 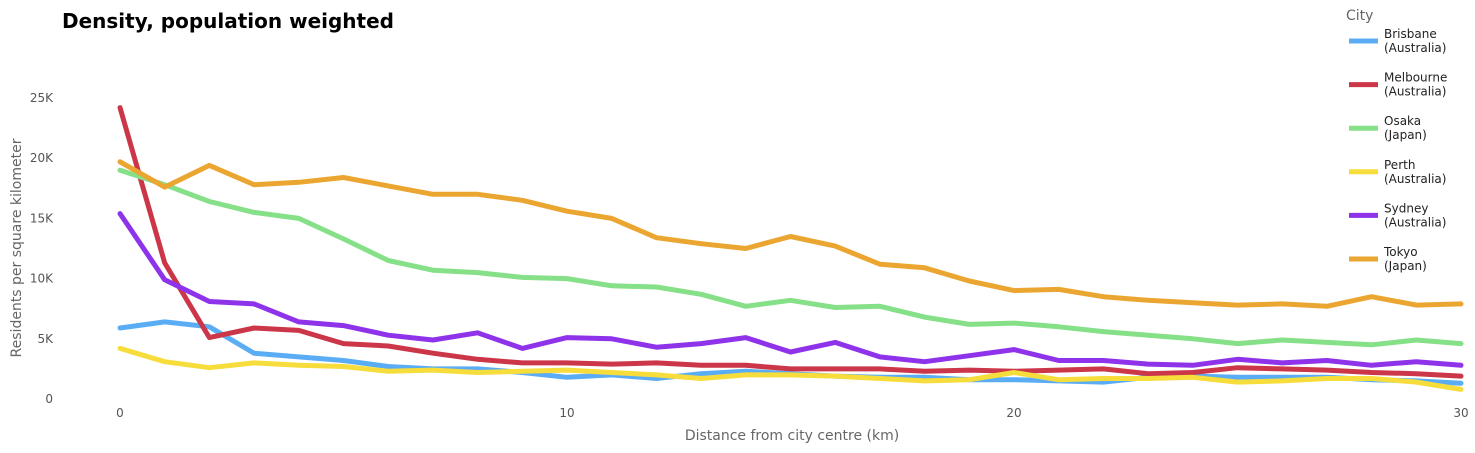 What do you see at coordinates (1359, 16) in the screenshot?
I see `legend-title: City` at bounding box center [1359, 16].